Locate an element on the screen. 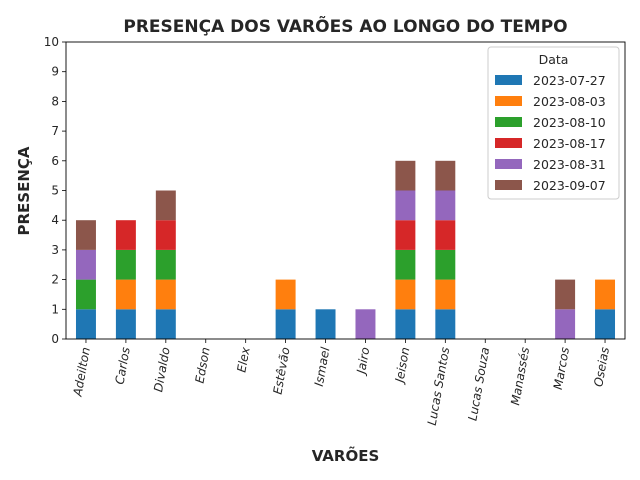 This screenshot has height=480, width=640. x-tick-label: Estêvão is located at coordinates (281, 370).